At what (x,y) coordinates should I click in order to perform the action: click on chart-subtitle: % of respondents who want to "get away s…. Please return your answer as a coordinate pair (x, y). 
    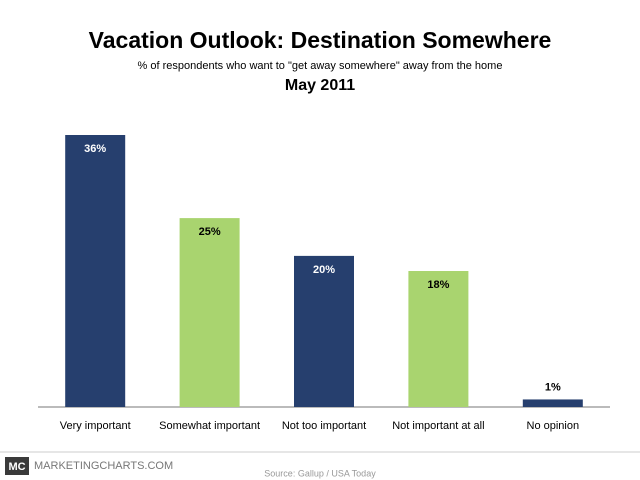
    Looking at the image, I should click on (320, 66).